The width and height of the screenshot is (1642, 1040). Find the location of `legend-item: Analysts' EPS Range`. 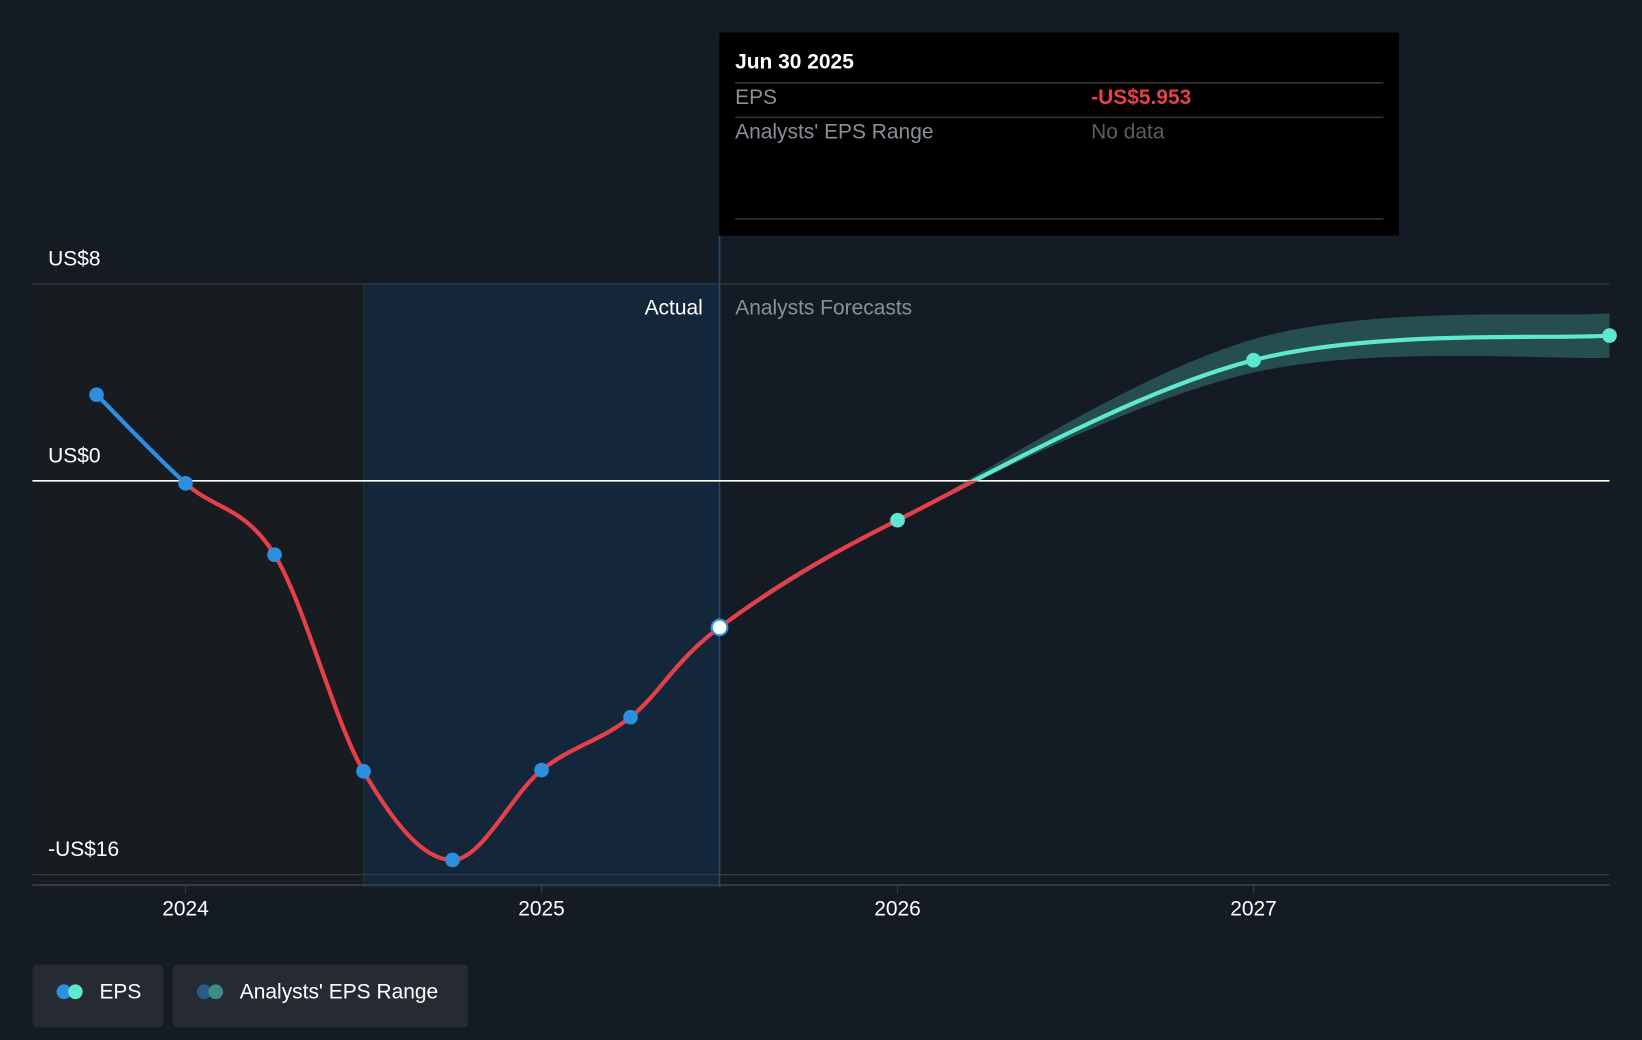

legend-item: Analysts' EPS Range is located at coordinates (320, 996).